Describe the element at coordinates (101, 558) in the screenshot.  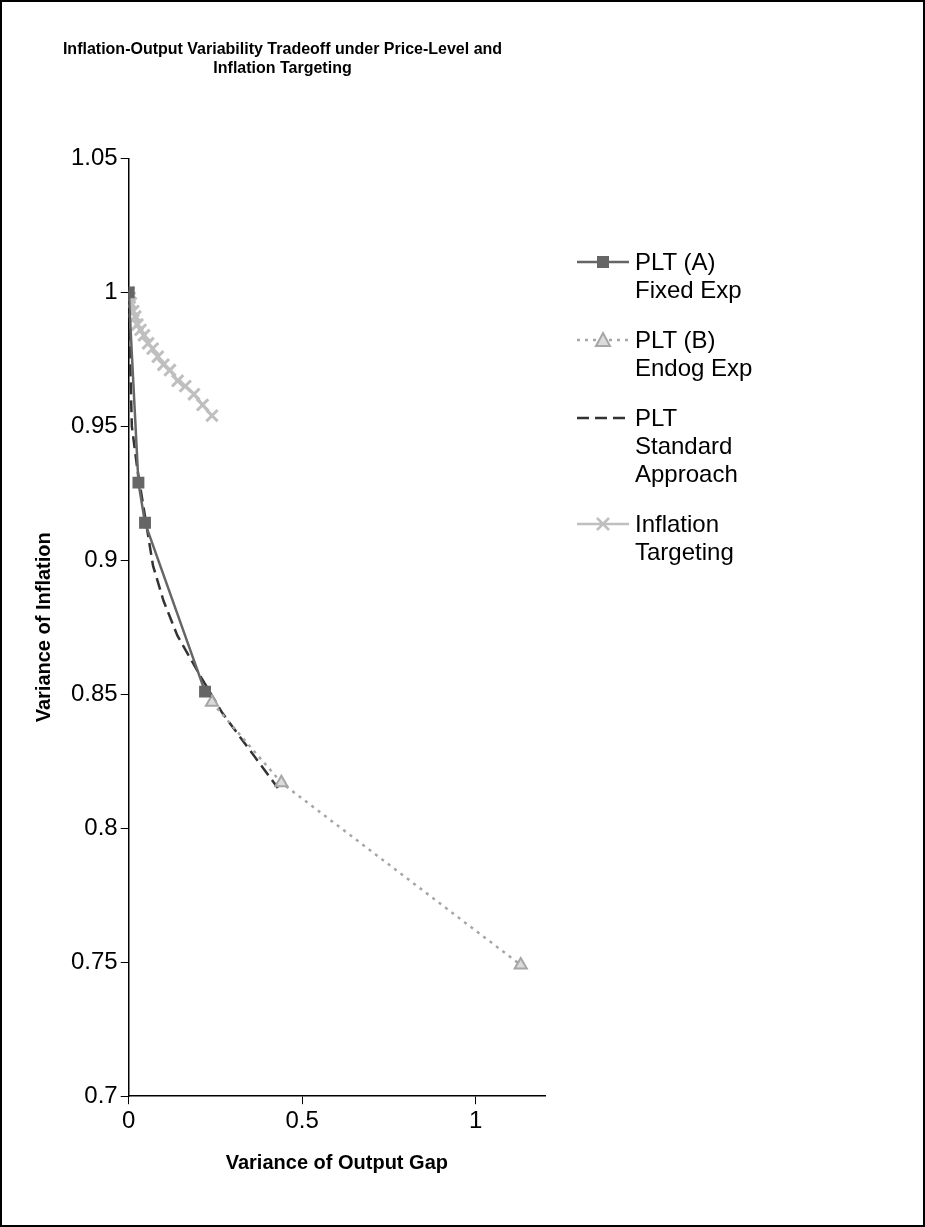
I see `y-tick-label: 0.9` at that location.